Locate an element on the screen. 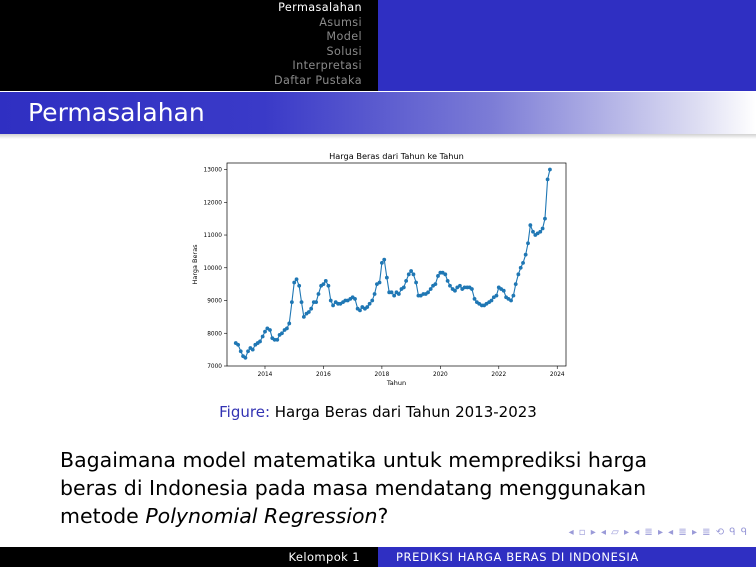 This screenshot has height=567, width=756. beamer-nav-symbols: ◂ ▫ ▸ ◂ ▱ ▸ ◂ ≣ ▸ ◂ ≣ ▸ ≣ ⟲ ᑫ ᑫ is located at coordinates (658, 532).